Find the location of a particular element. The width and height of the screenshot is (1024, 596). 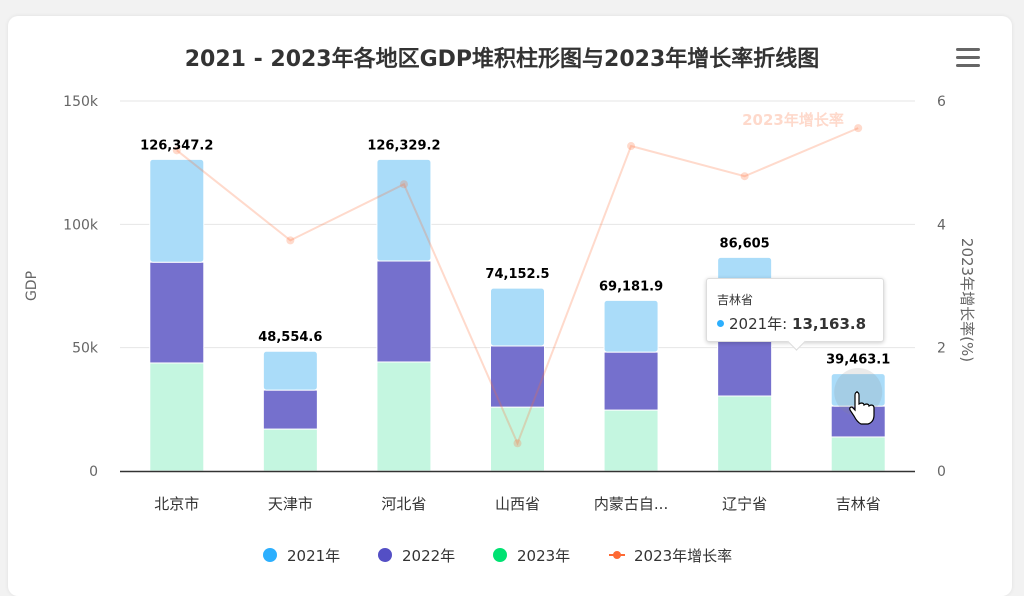

x-tick-label: 北京市 is located at coordinates (176, 504).